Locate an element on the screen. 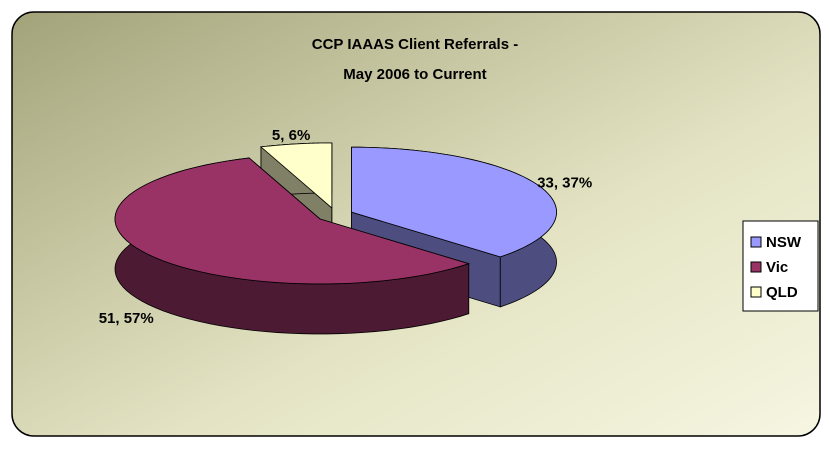  legend-label: Vic is located at coordinates (777, 267).